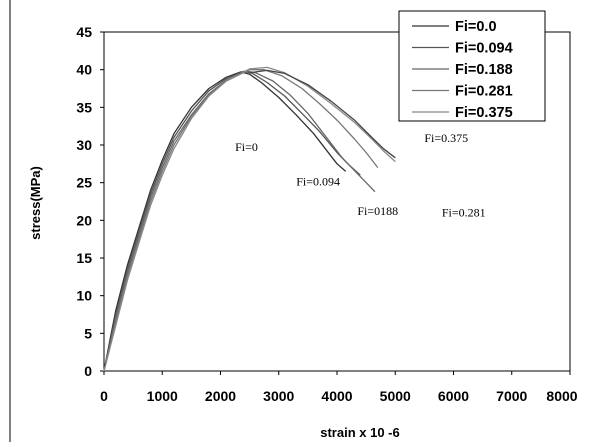 This screenshot has width=589, height=447. I want to click on x-tick-label: 1000, so click(162, 396).